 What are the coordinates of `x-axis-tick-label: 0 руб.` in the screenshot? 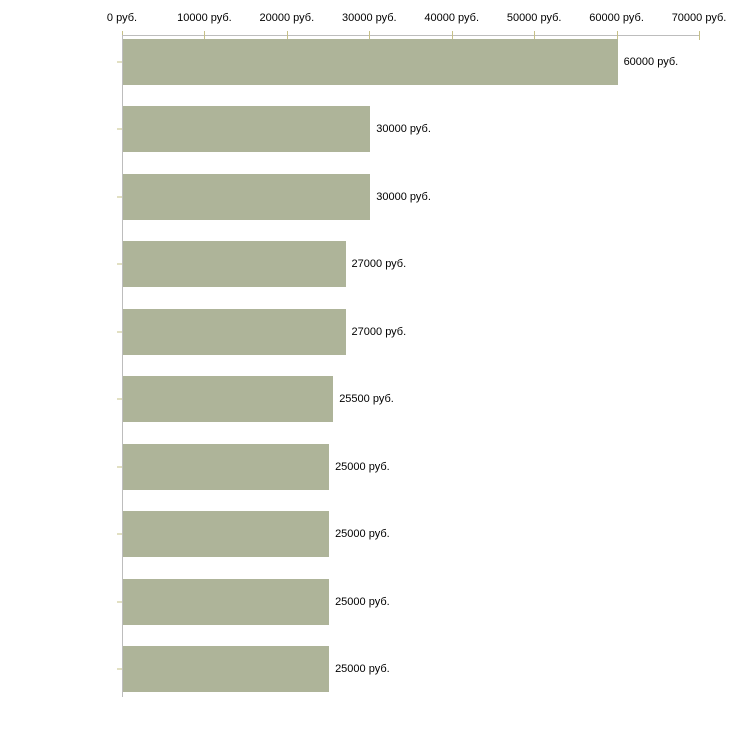 It's located at (122, 18).